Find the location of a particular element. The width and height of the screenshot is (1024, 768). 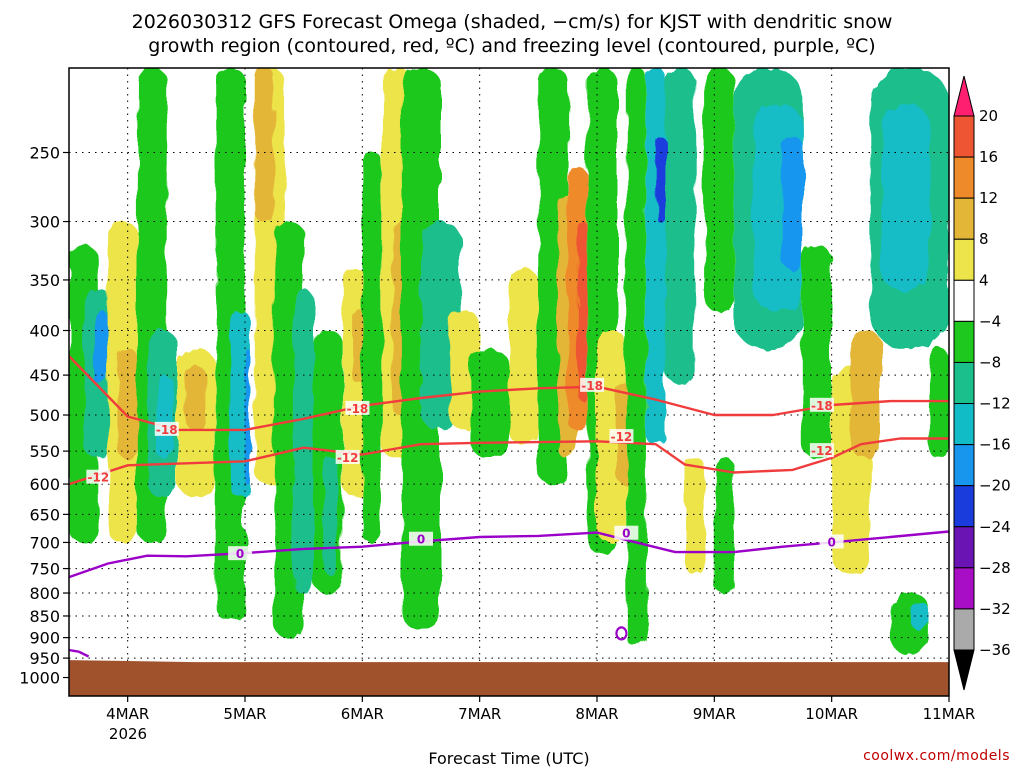

x-axis: 4MAR 5MAR 6MAR 7MAR 8MAR 9MAR 10MAR 11MAR is located at coordinates (540, 709).